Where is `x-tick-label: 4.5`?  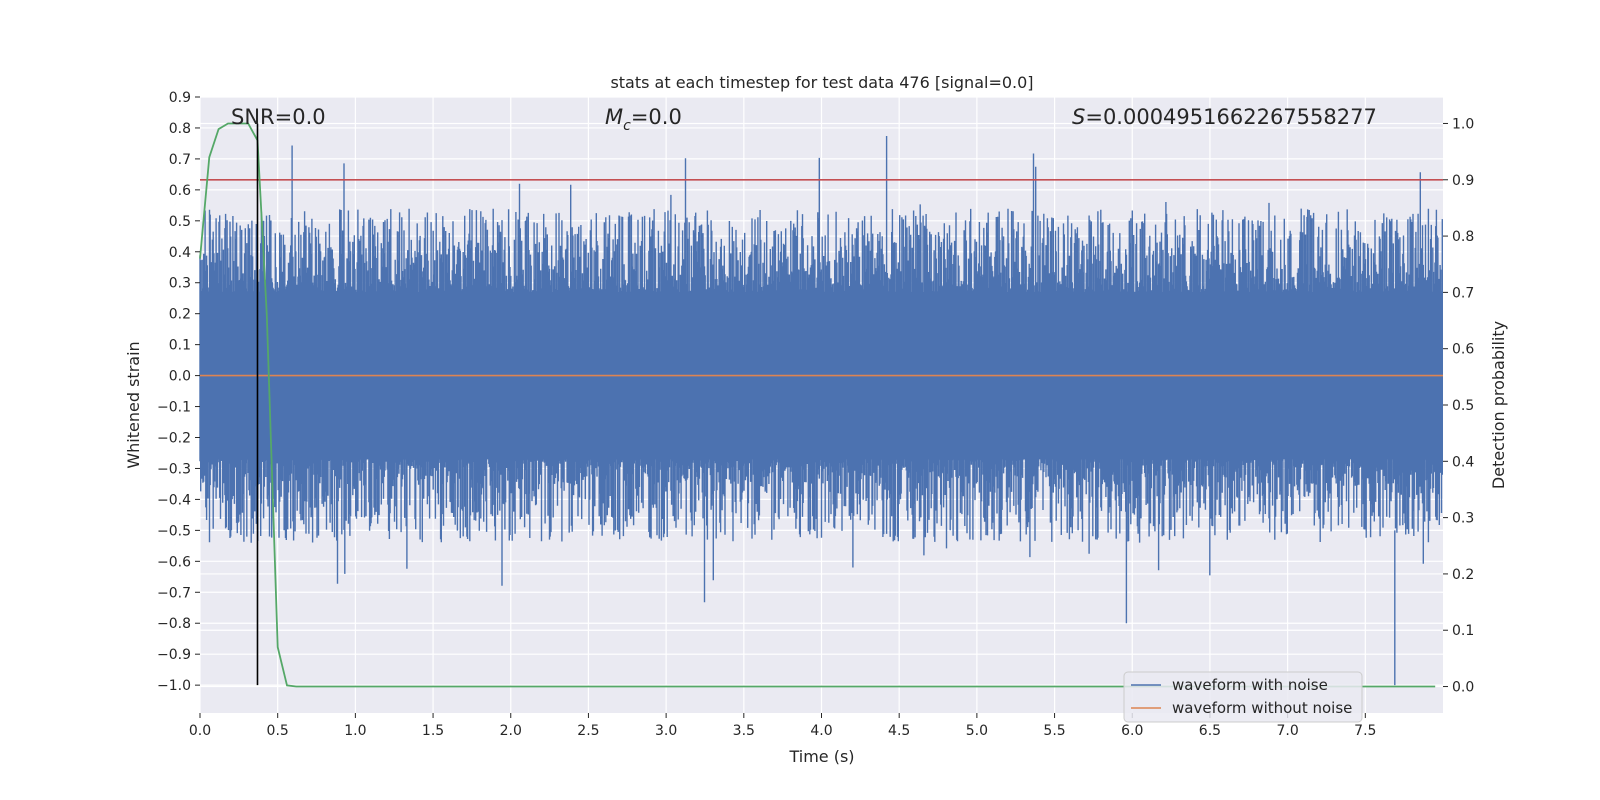 x-tick-label: 4.5 is located at coordinates (899, 731).